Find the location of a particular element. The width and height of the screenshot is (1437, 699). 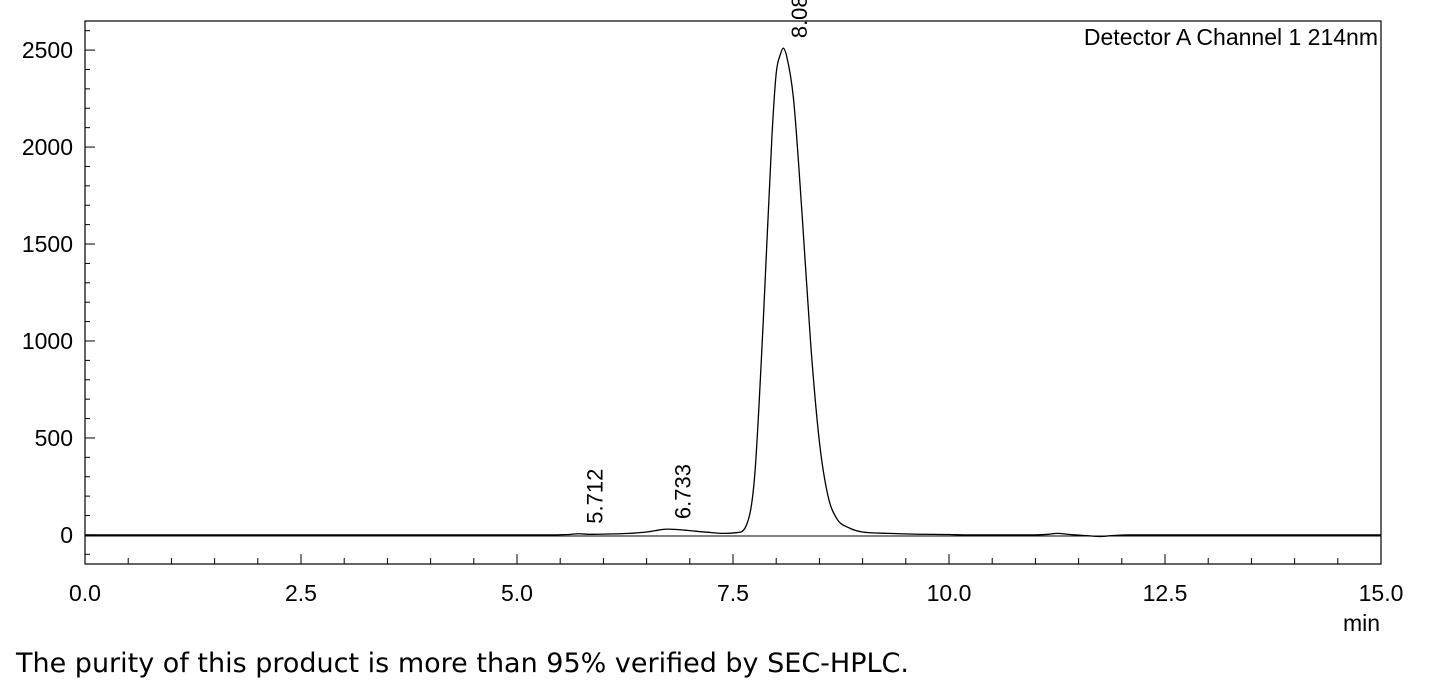

x-tick-label: 15.0 is located at coordinates (1381, 593).